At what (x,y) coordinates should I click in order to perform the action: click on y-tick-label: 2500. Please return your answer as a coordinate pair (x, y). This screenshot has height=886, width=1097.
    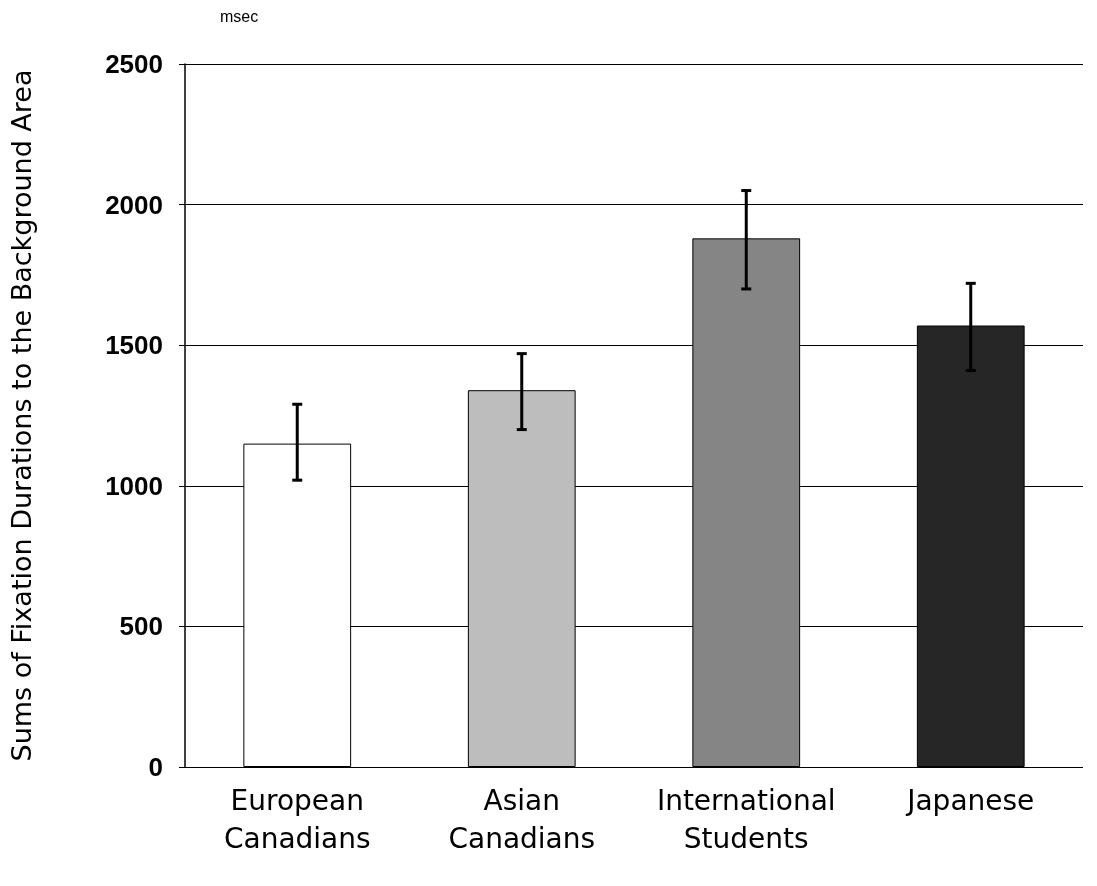
    Looking at the image, I should click on (134, 64).